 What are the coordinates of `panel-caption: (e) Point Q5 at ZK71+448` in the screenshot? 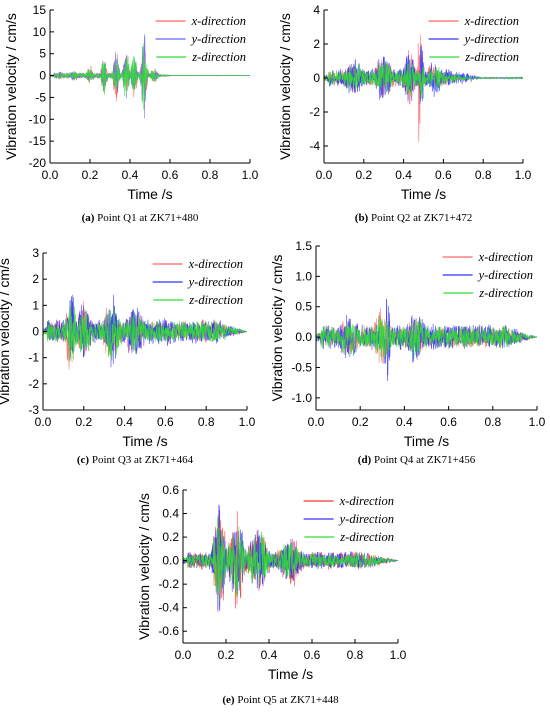 It's located at (280, 700).